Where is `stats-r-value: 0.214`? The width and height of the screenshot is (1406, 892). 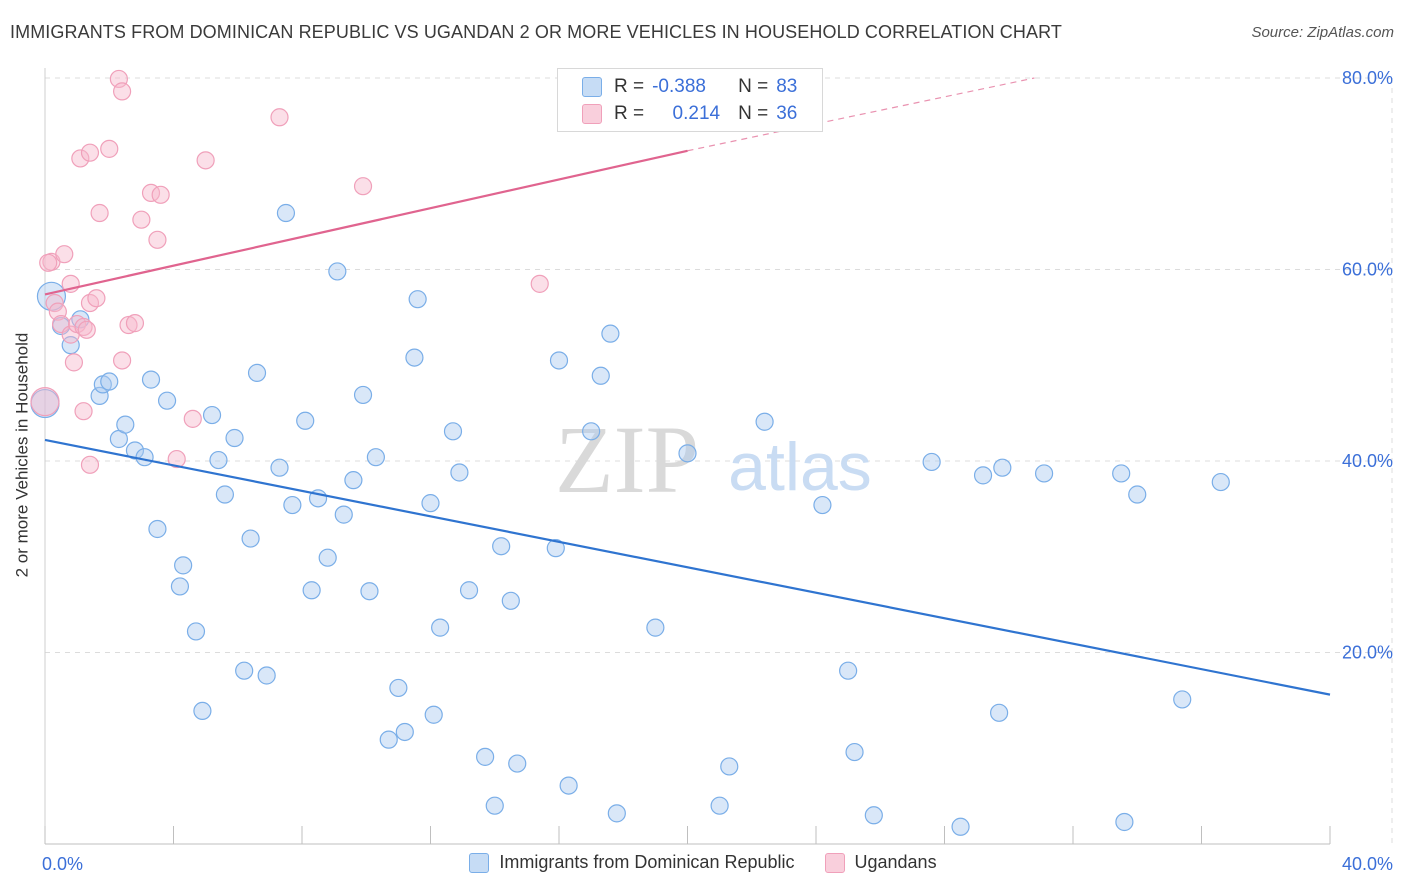
stats-r-value: 0.214 is located at coordinates (694, 113).